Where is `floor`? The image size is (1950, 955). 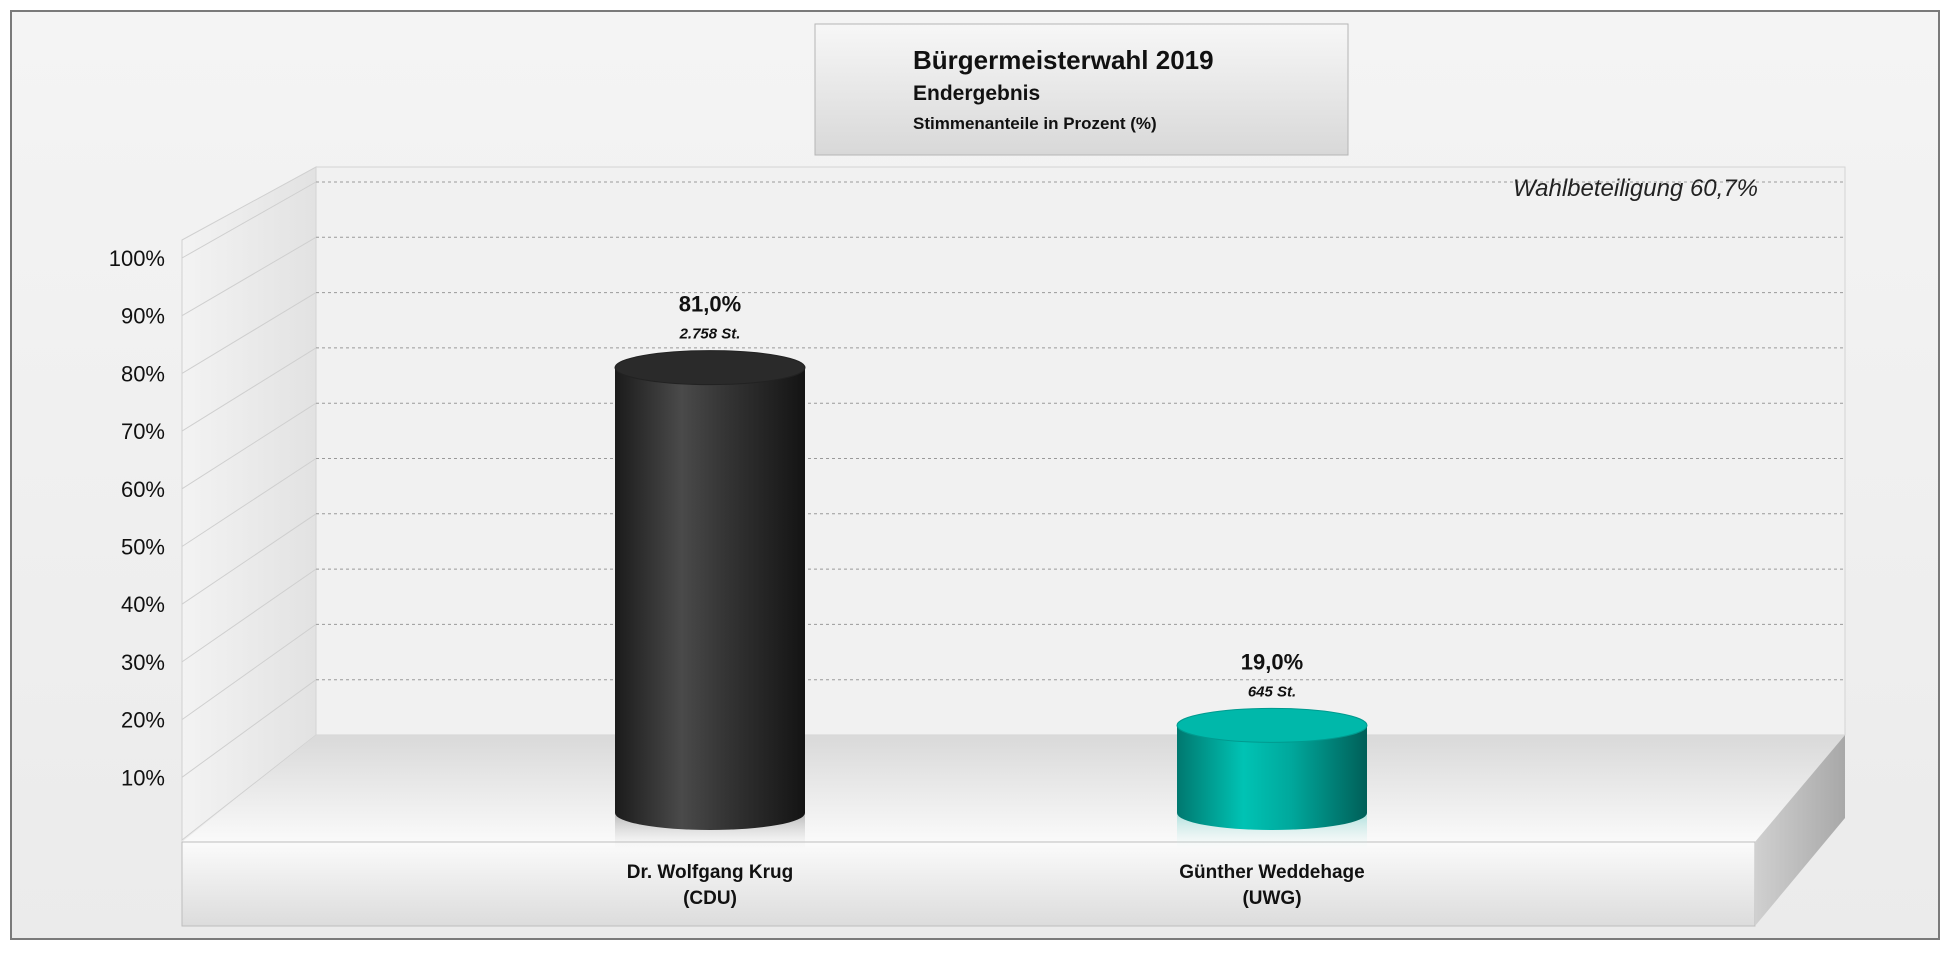
floor is located at coordinates (1013, 788).